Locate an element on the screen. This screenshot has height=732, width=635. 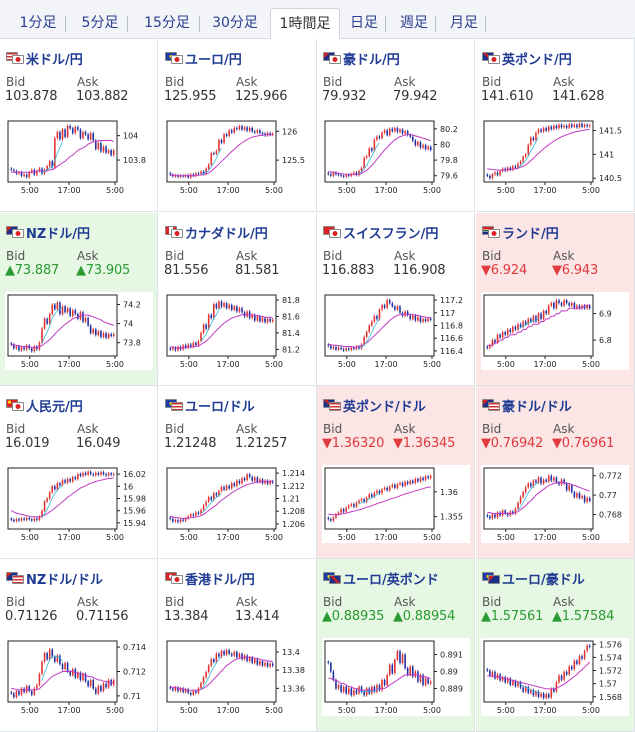
pair-title-link: ユーロ/豪ドル is located at coordinates (533, 578).